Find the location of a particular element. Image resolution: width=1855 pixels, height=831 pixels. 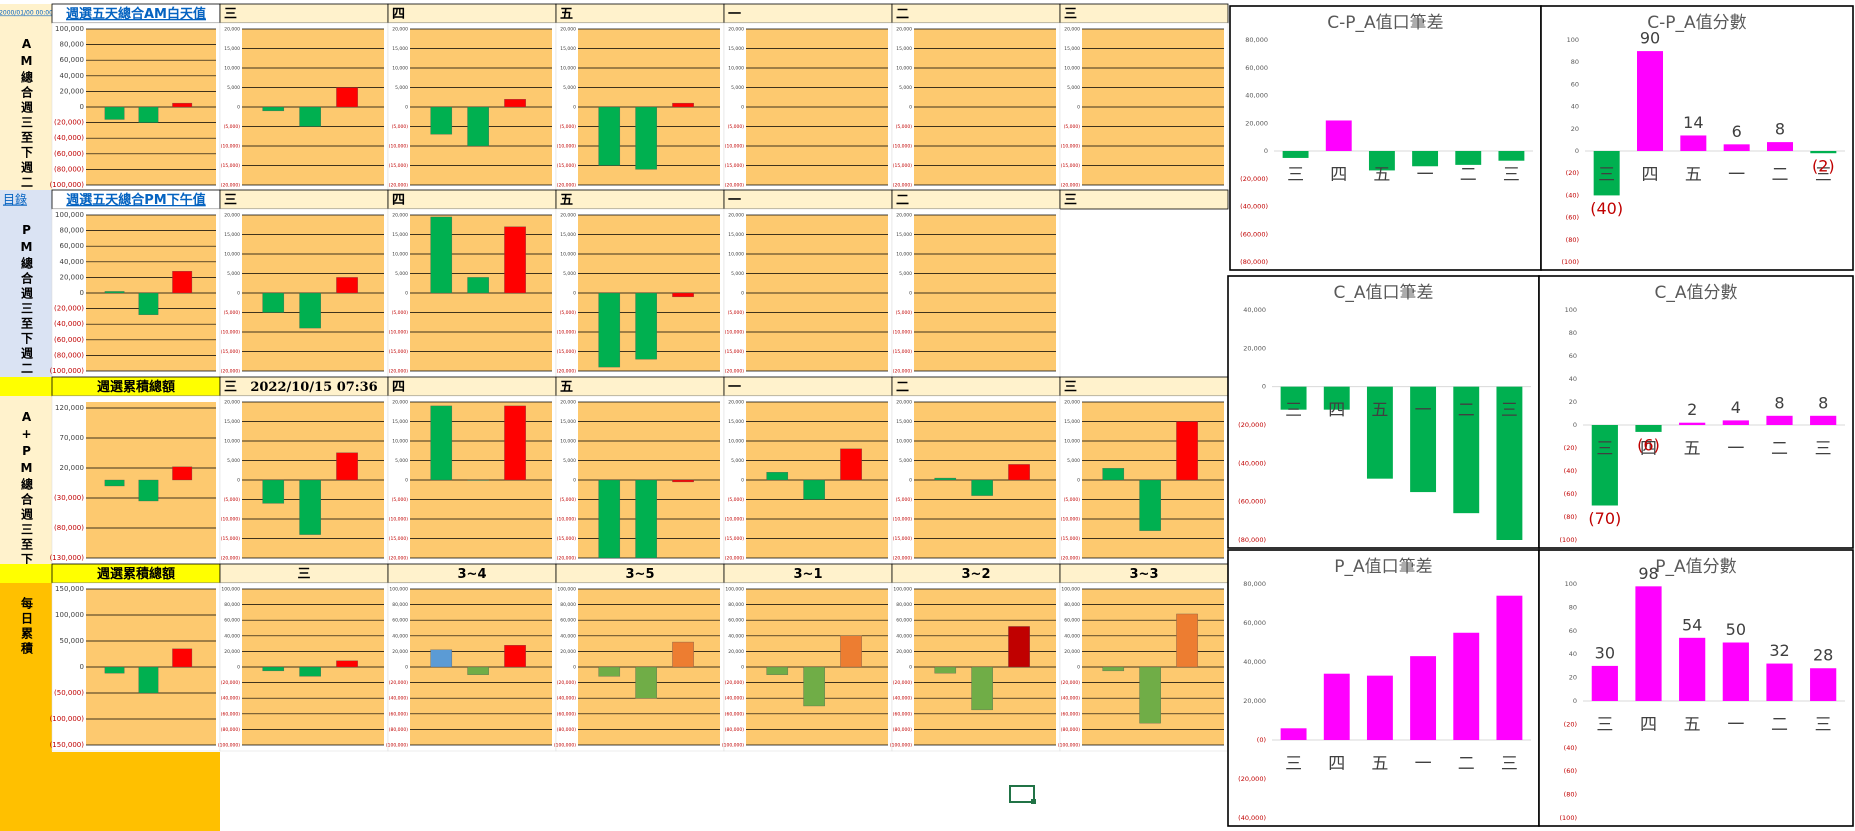

y-tick-label: (80,000) is located at coordinates (1252, 540).